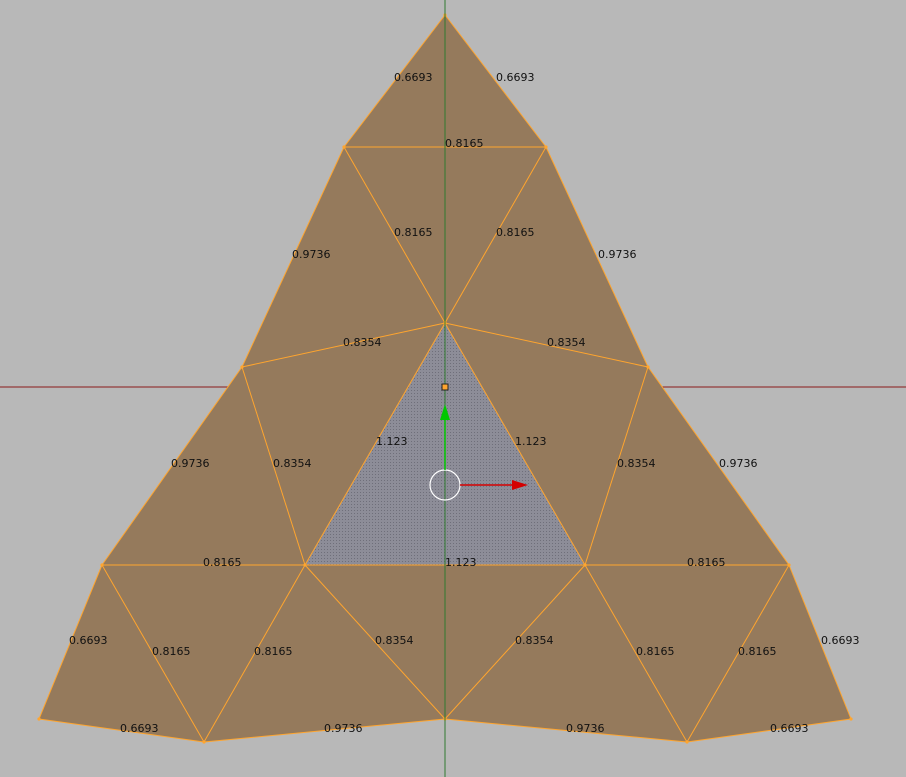 This screenshot has width=906, height=777. I want to click on gizmo-x-arrow-icon, so click(520, 485).